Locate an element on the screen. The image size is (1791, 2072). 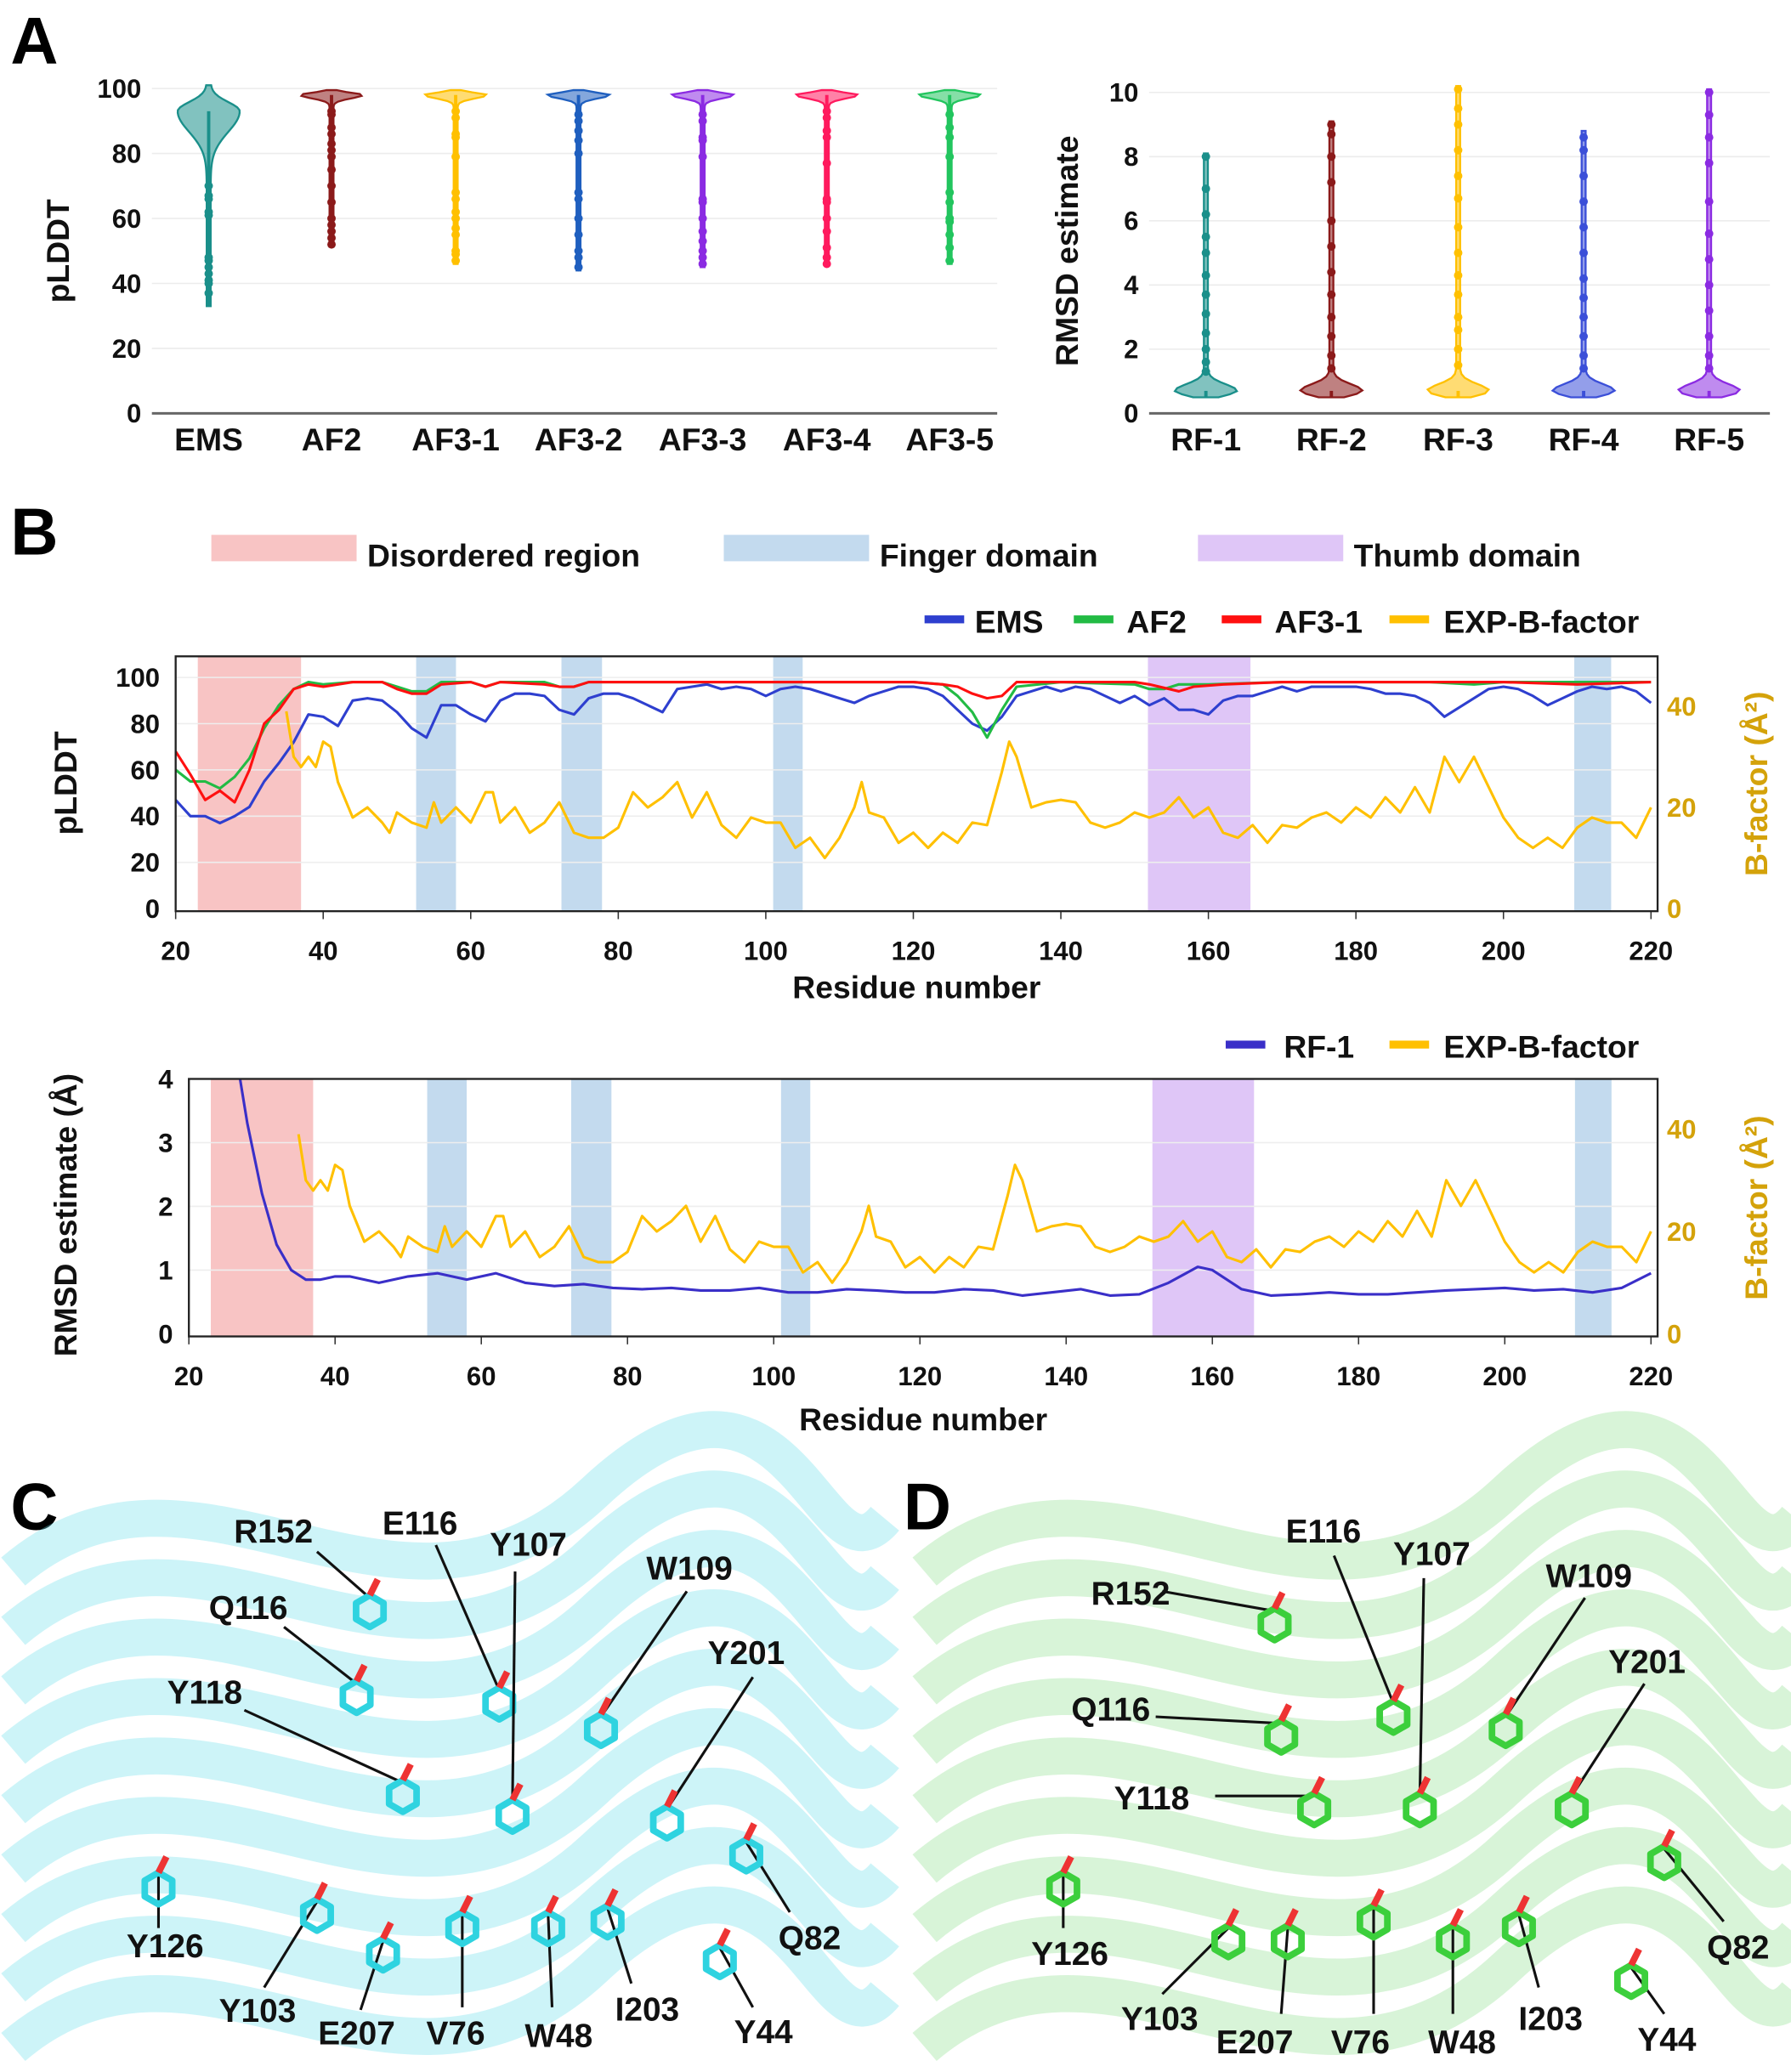
x-tick-label: 20 is located at coordinates (189, 1376).